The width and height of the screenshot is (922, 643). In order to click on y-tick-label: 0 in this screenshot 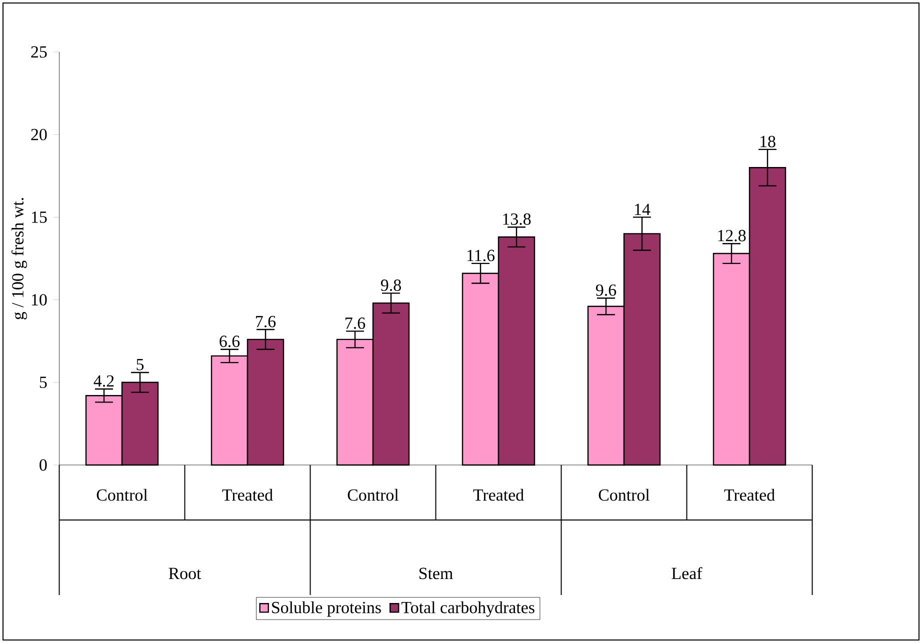, I will do `click(43, 465)`.